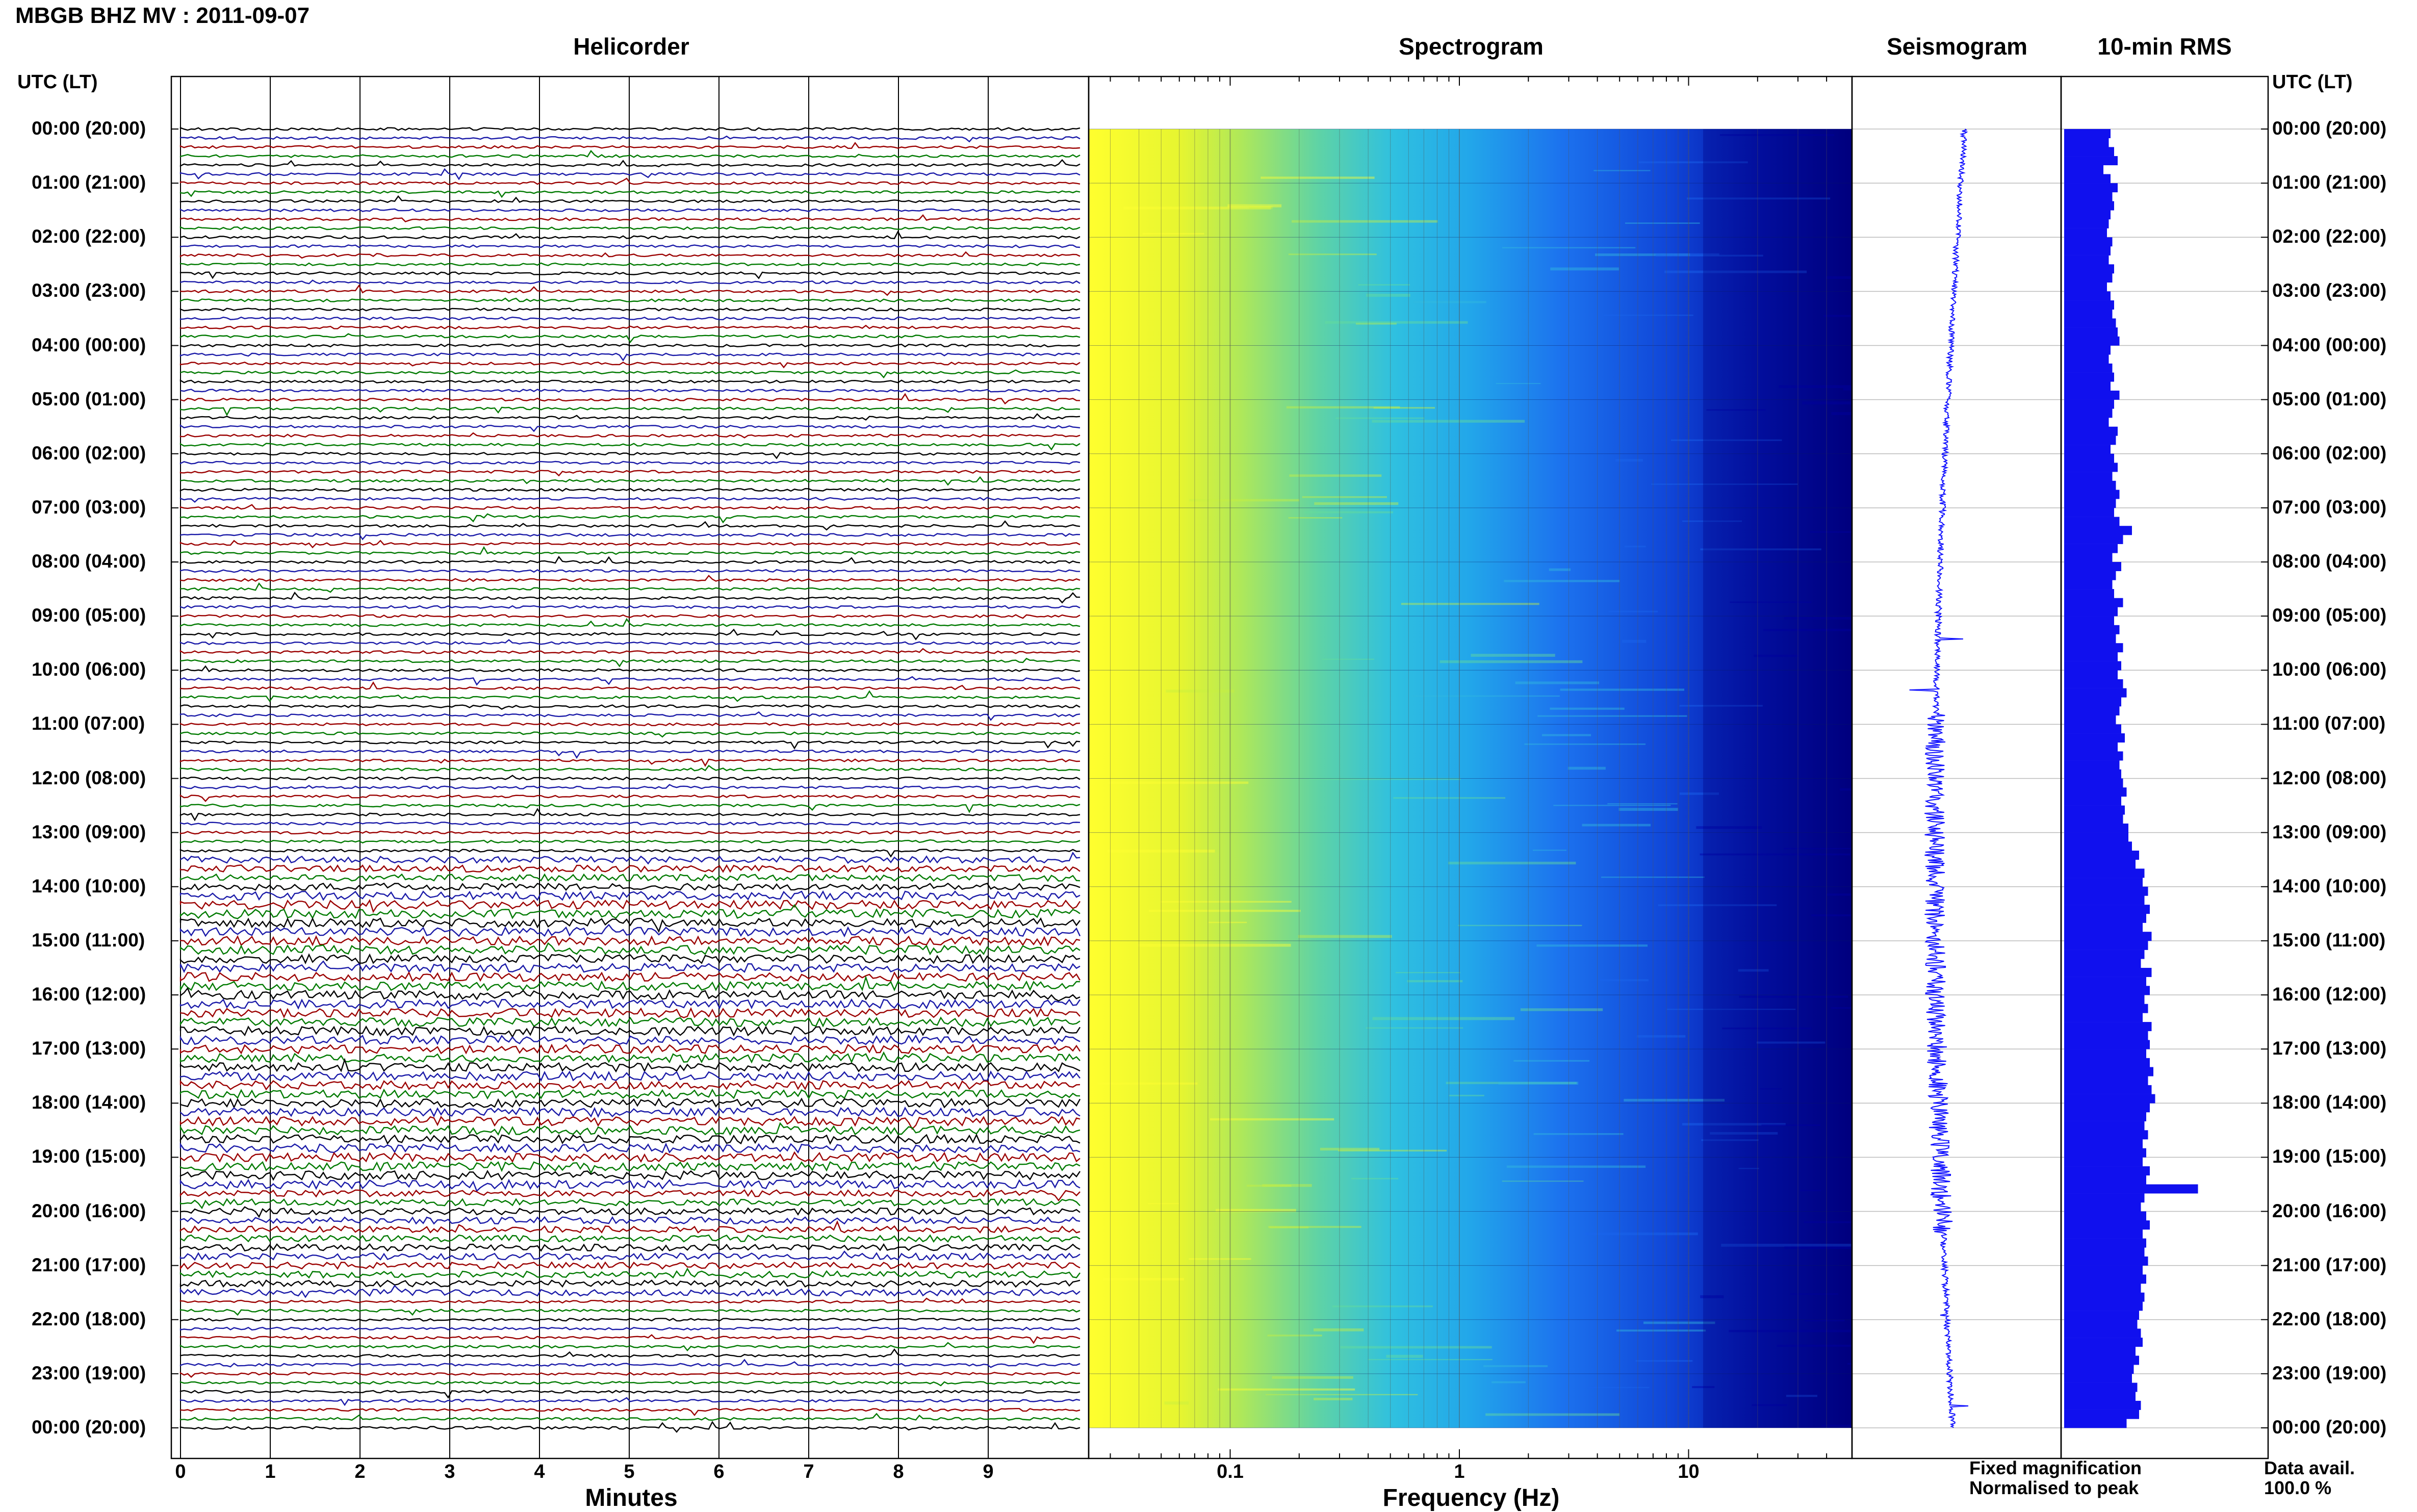 The image size is (2417, 1512). Describe the element at coordinates (2329, 399) in the screenshot. I see `time-label-right: 05:00 (01:00)` at that location.